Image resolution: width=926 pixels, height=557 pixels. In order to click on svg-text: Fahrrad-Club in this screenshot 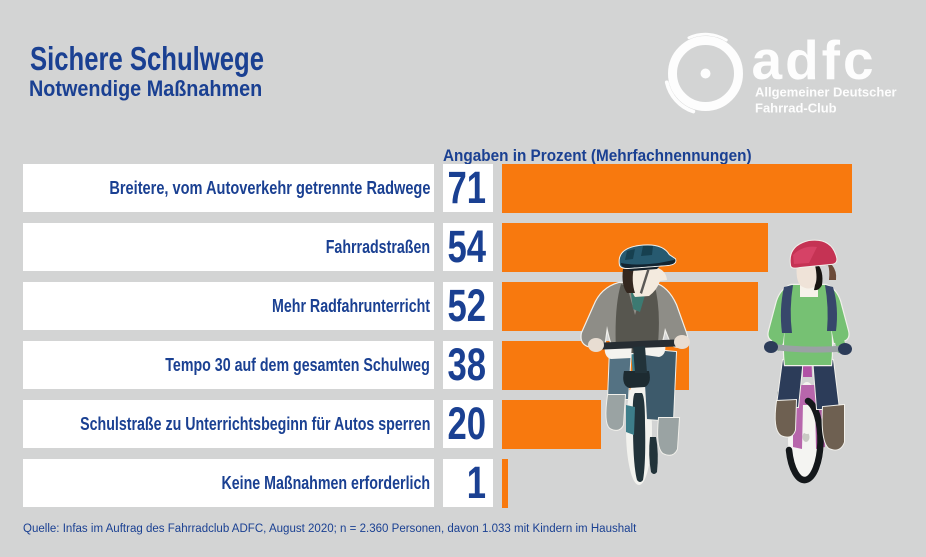, I will do `click(796, 107)`.